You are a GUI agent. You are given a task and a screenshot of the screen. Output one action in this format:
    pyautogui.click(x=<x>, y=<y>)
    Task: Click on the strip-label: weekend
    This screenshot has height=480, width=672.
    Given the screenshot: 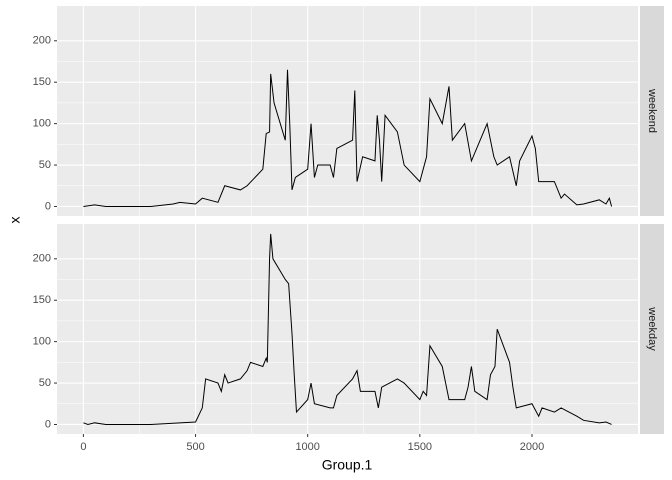 What is the action you would take?
    pyautogui.click(x=652, y=110)
    